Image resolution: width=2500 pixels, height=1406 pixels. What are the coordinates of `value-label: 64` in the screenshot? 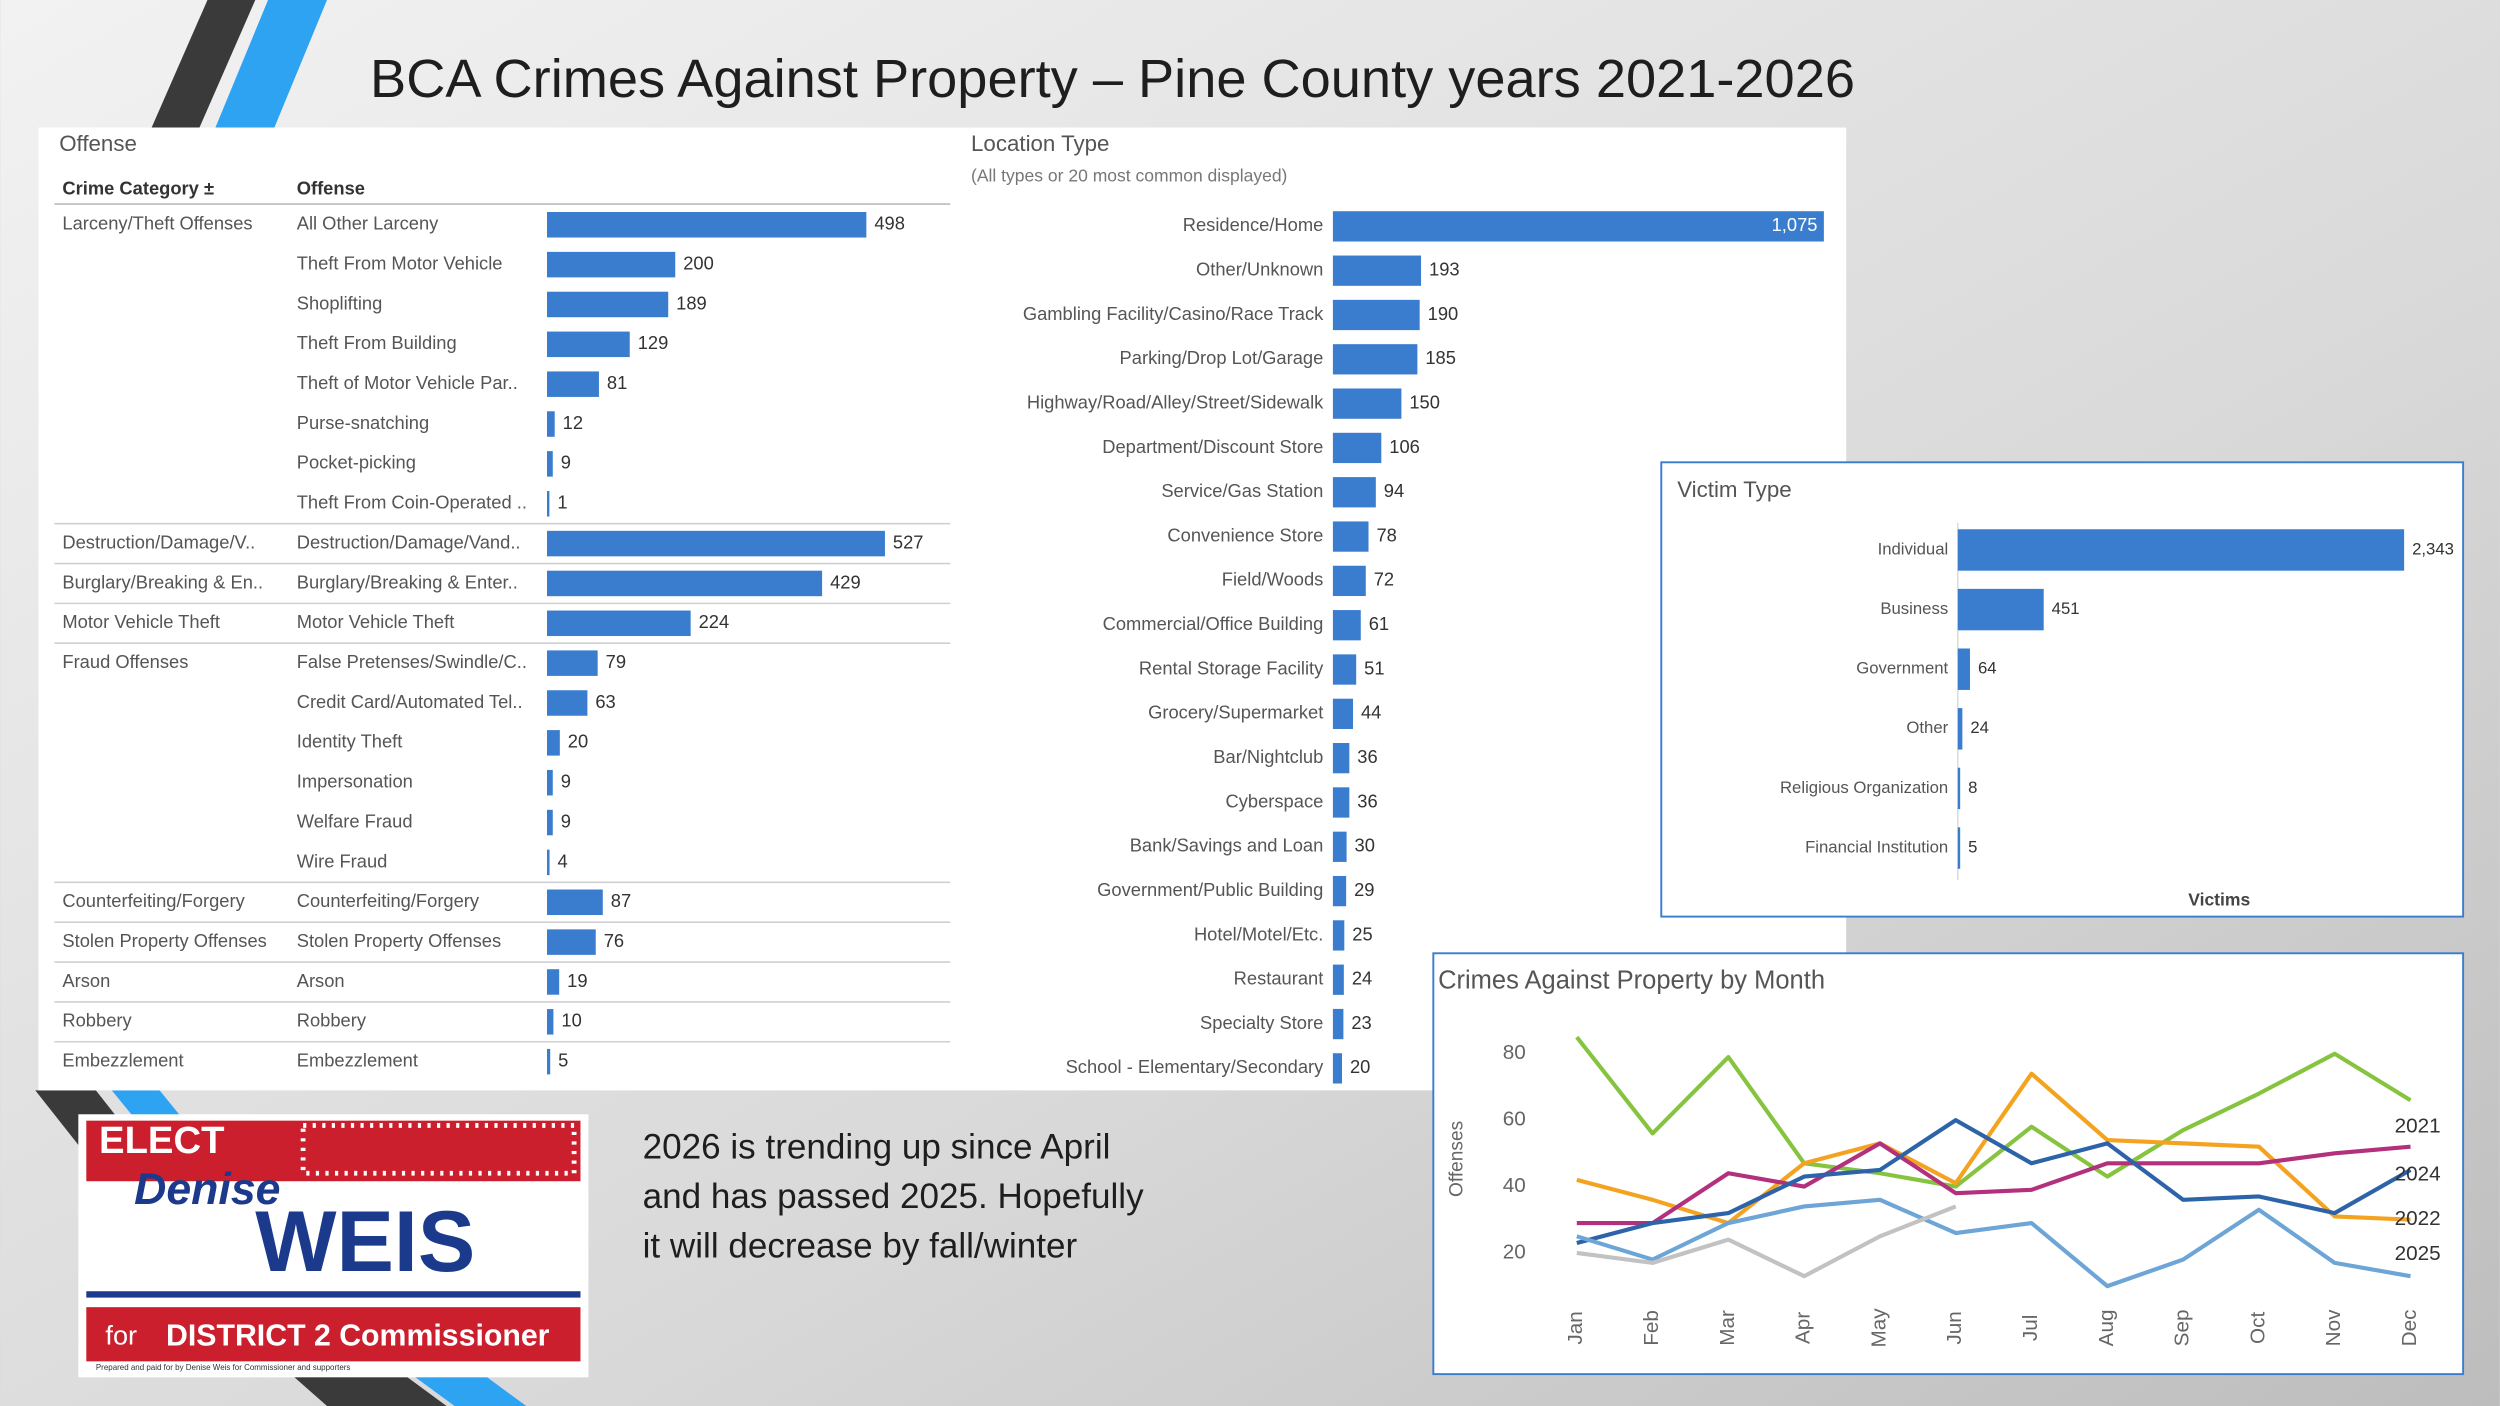 It's located at (1987, 668).